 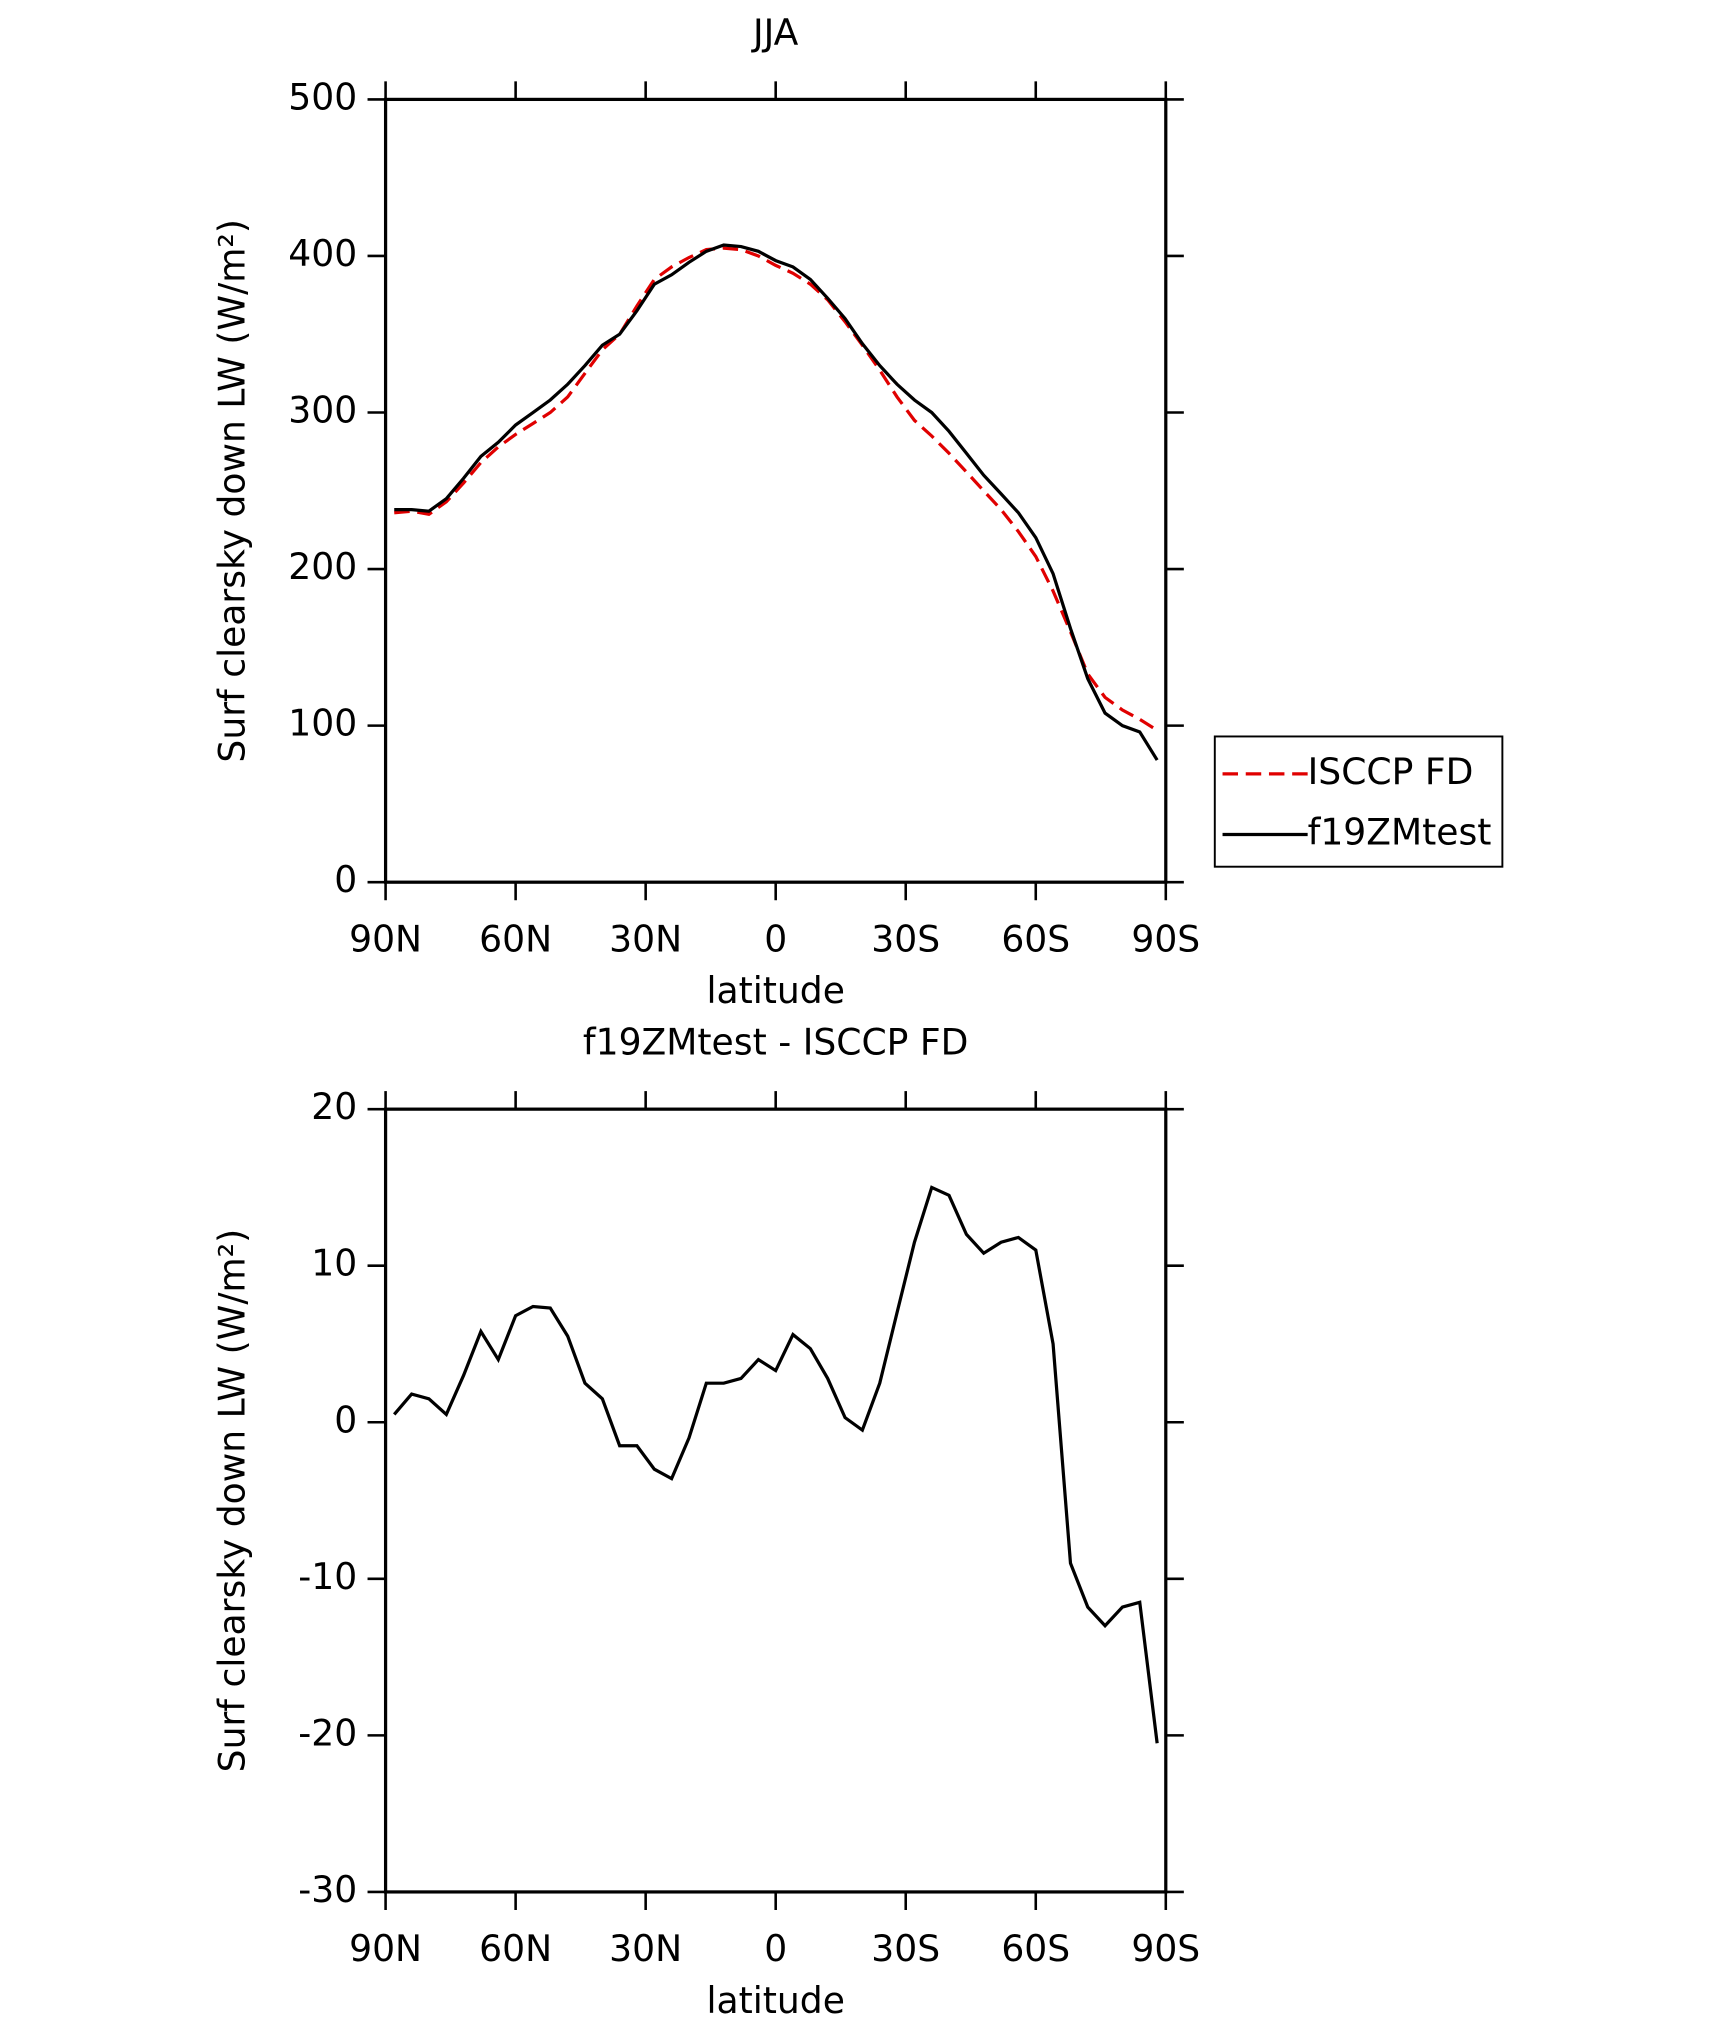 What do you see at coordinates (1358, 801) in the screenshot?
I see `legend-box` at bounding box center [1358, 801].